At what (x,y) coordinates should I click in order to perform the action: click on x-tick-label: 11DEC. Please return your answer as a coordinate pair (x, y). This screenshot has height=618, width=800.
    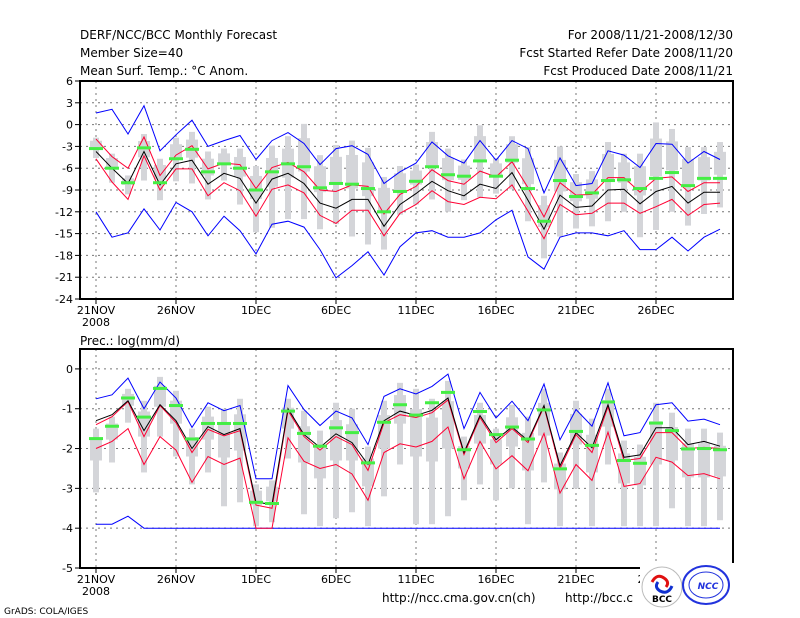
    Looking at the image, I should click on (415, 310).